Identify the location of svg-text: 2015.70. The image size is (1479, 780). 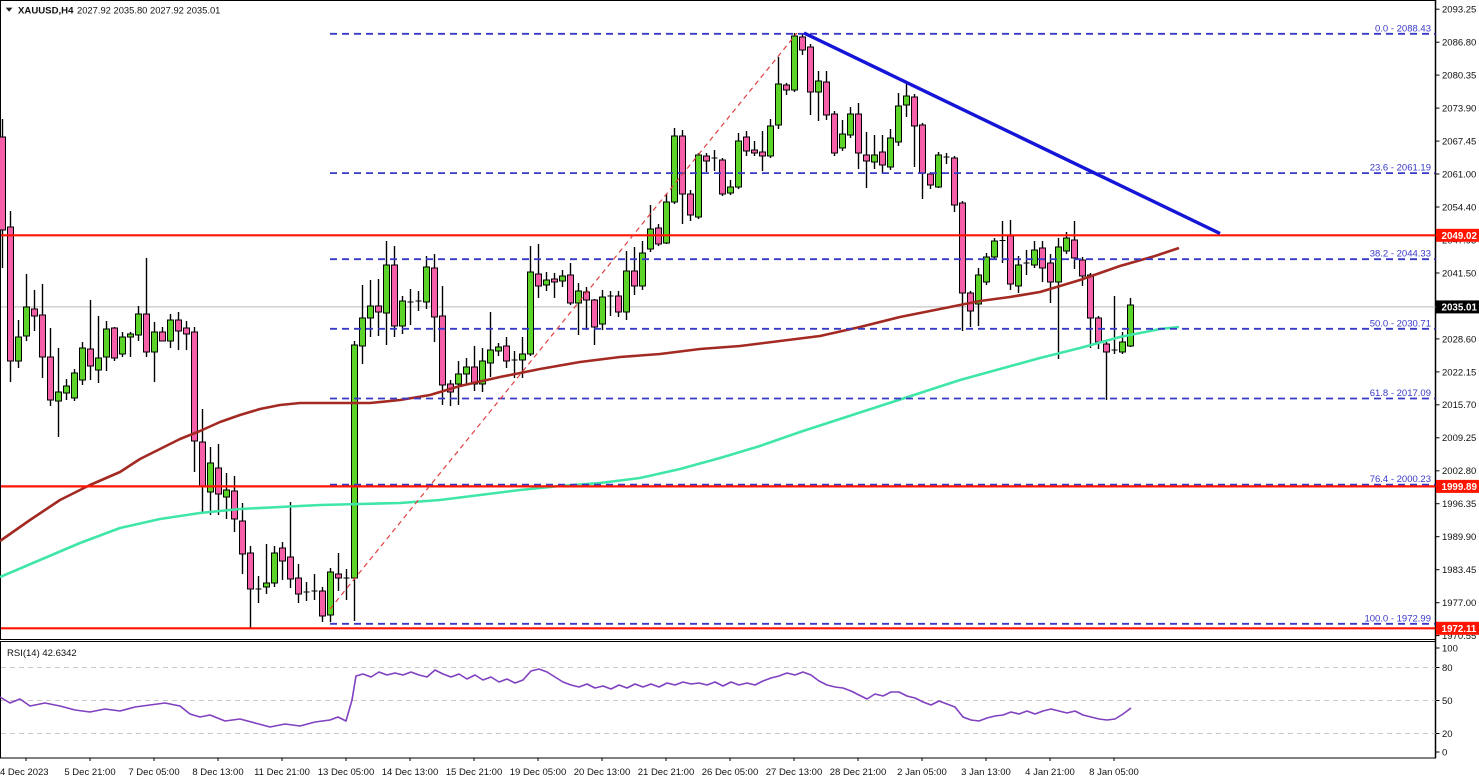
(1459, 405).